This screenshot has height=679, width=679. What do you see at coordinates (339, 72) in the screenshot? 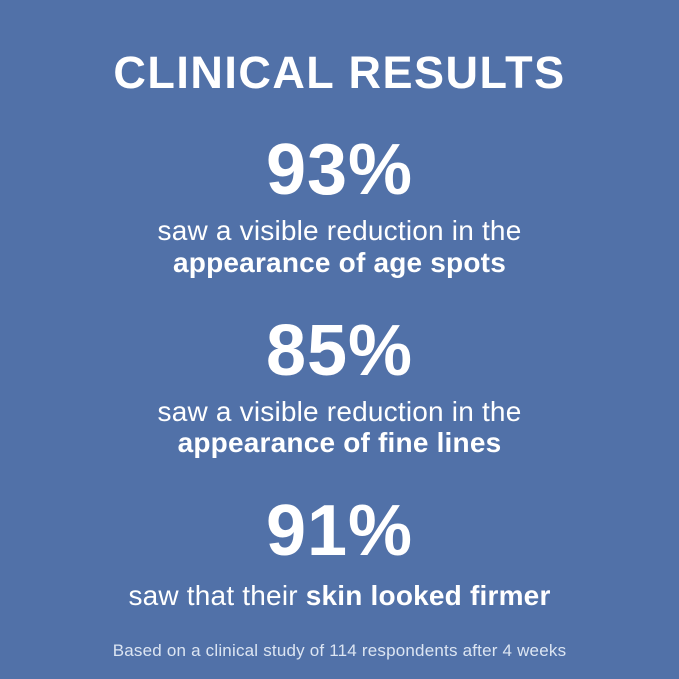
I see `page-title: CLINICAL RESULTS` at bounding box center [339, 72].